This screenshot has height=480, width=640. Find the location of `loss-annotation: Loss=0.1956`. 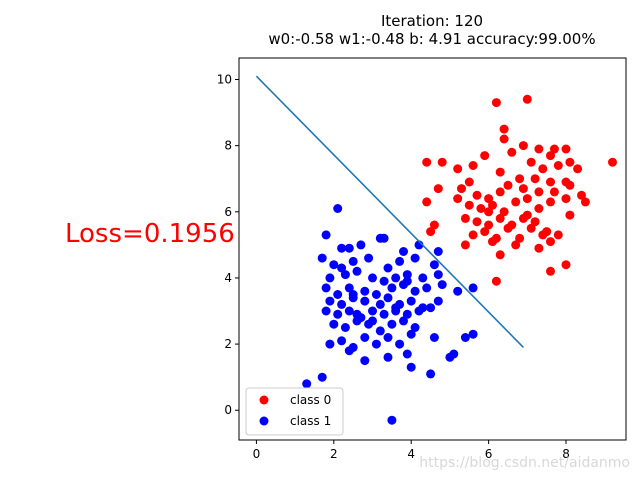

loss-annotation: Loss=0.1956 is located at coordinates (150, 234).